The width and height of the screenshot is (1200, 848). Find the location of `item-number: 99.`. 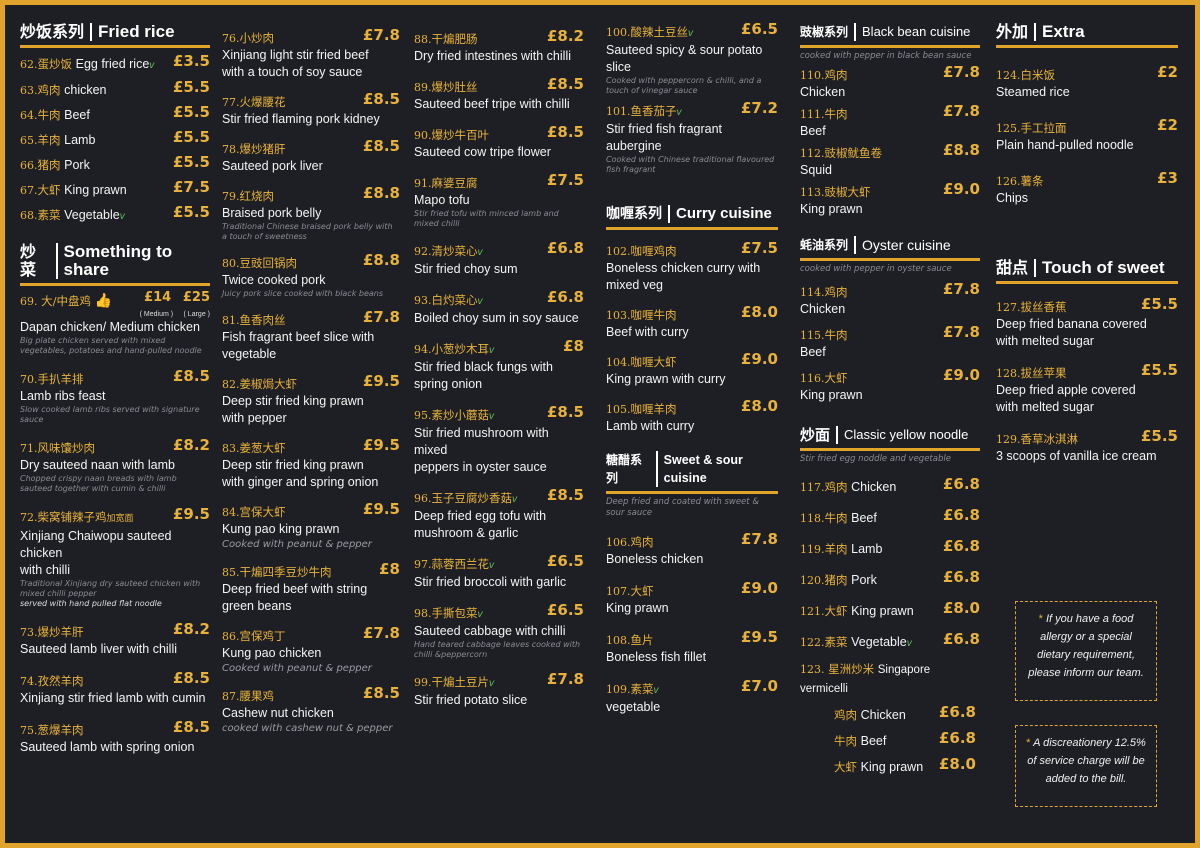

item-number: 99. is located at coordinates (423, 682).